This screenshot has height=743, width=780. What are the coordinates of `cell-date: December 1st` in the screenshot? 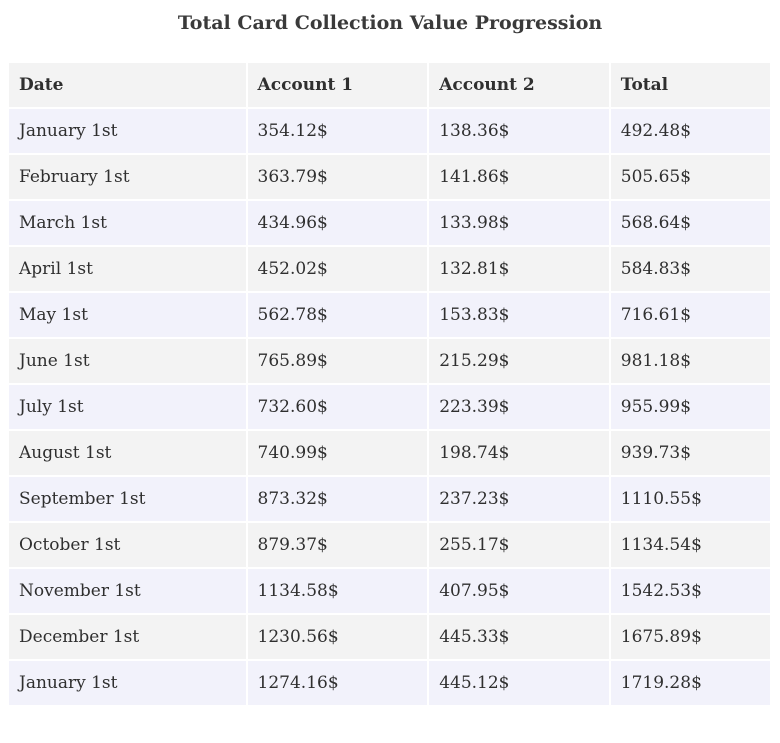 It's located at (127, 637).